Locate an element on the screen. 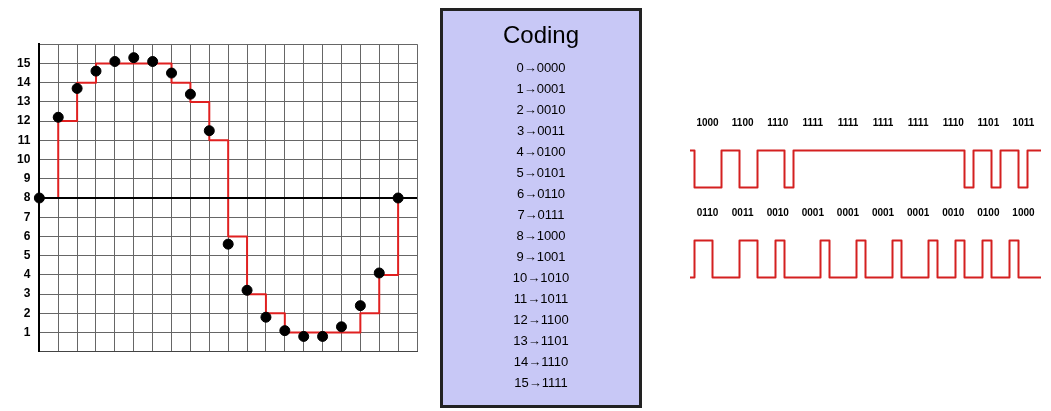  text: 0110 is located at coordinates (707, 212).